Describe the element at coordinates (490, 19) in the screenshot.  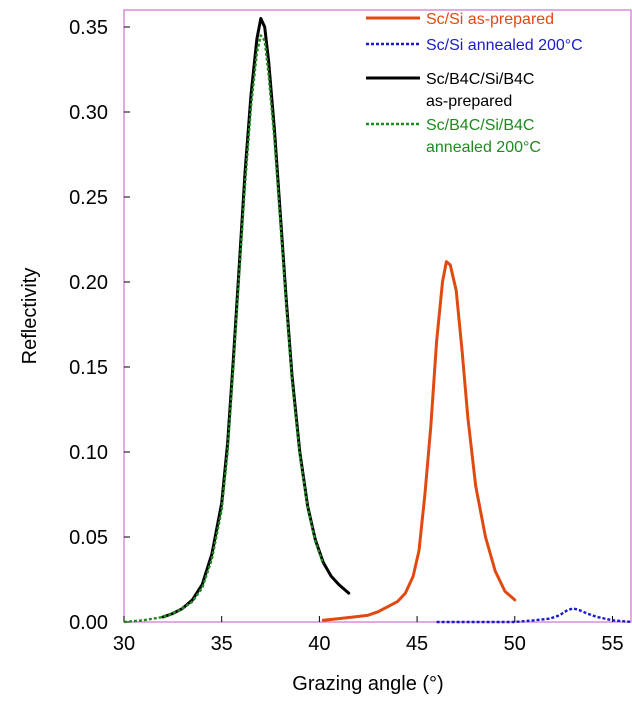
I see `legend-label-1: Sc/Si as-prepared` at that location.